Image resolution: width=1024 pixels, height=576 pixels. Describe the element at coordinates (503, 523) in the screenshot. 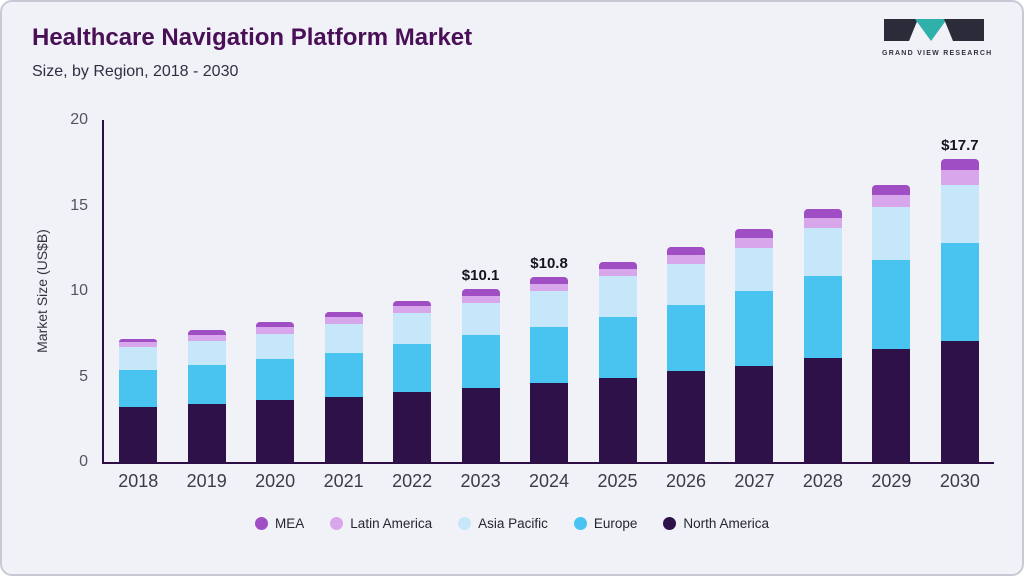

I see `legend-item-asia-pacific: Asia Pacific` at that location.